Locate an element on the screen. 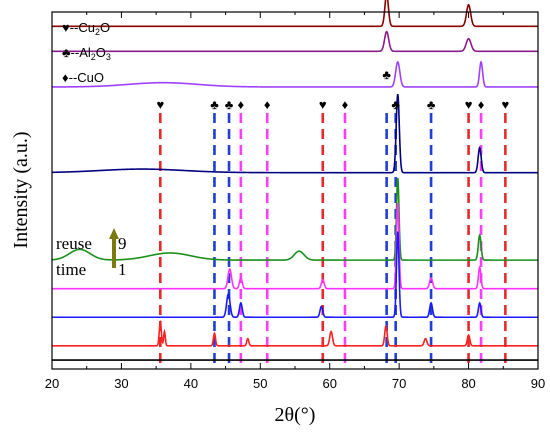 The width and height of the screenshot is (550, 435). legend-entry-2: ♣--Al2O3 is located at coordinates (86, 53).